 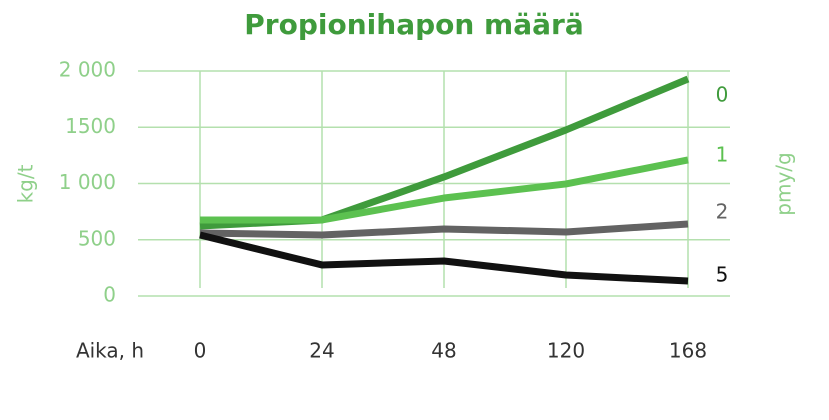 What do you see at coordinates (321, 351) in the screenshot?
I see `x-tick-label: 24` at bounding box center [321, 351].